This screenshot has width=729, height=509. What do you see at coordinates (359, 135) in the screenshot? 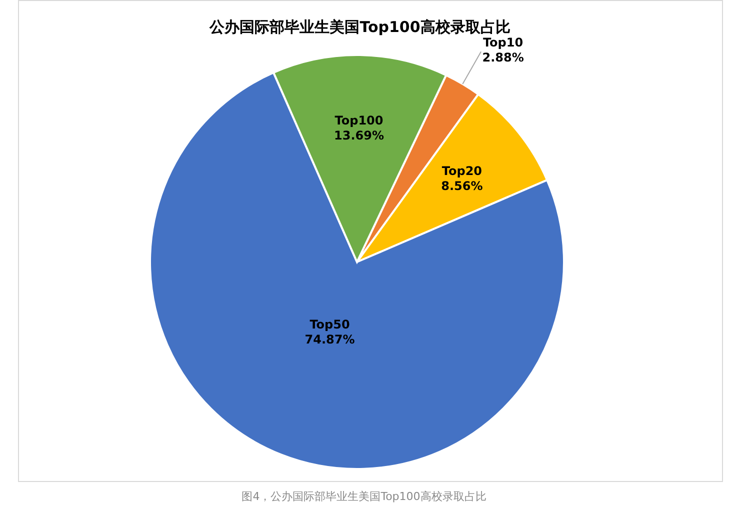
I see `data-label: 13.69%` at bounding box center [359, 135].